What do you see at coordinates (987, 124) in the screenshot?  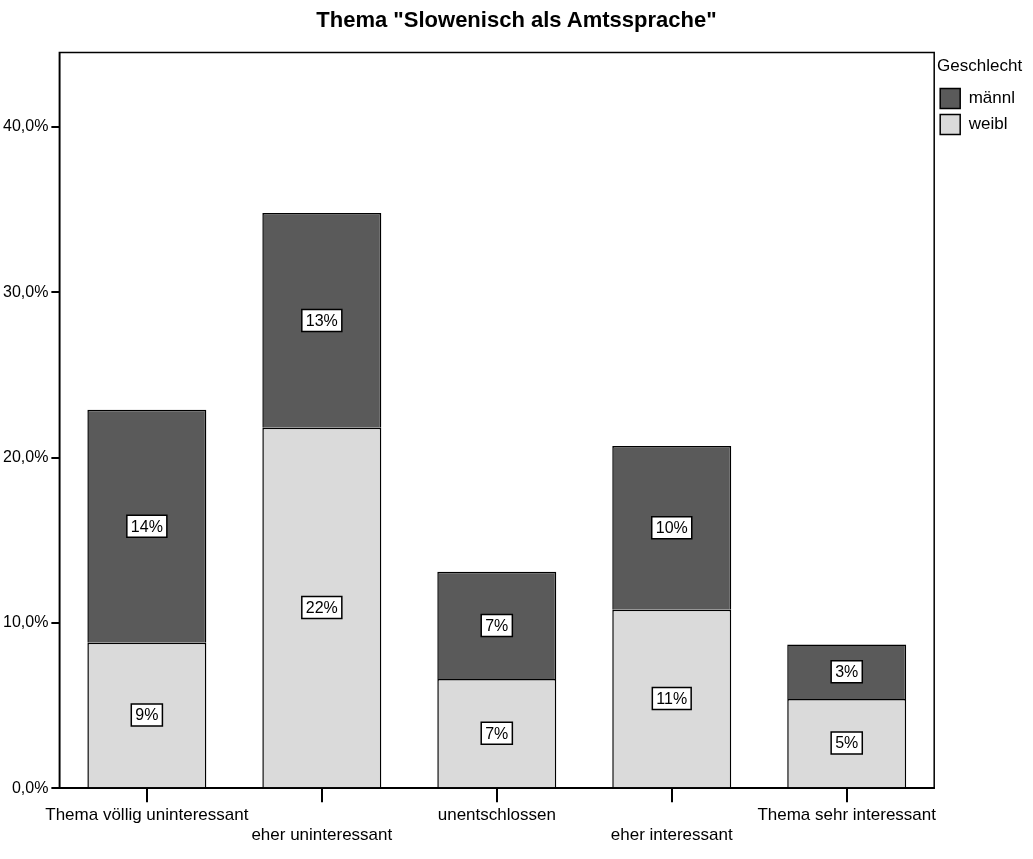 I see `legend-label: weibl` at bounding box center [987, 124].